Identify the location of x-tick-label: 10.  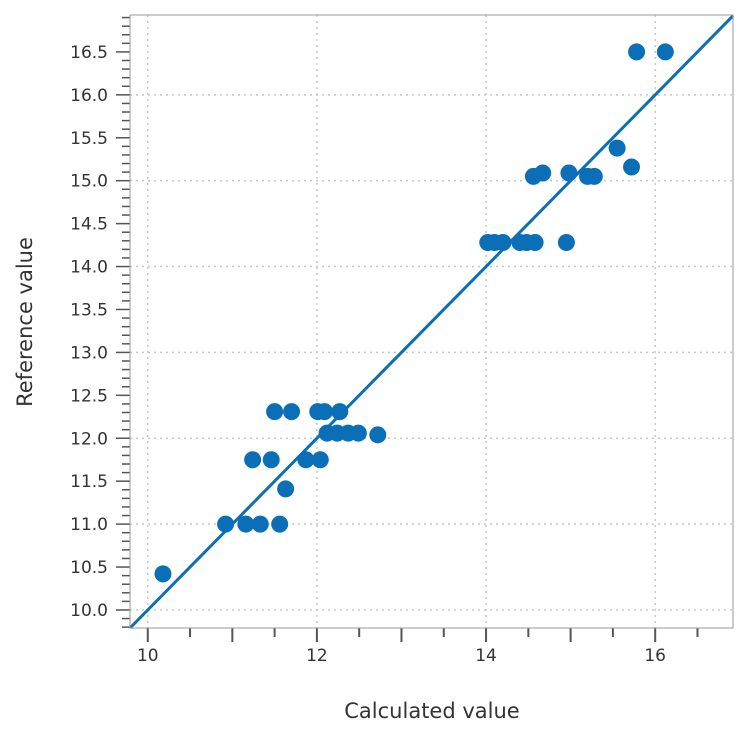
(148, 656).